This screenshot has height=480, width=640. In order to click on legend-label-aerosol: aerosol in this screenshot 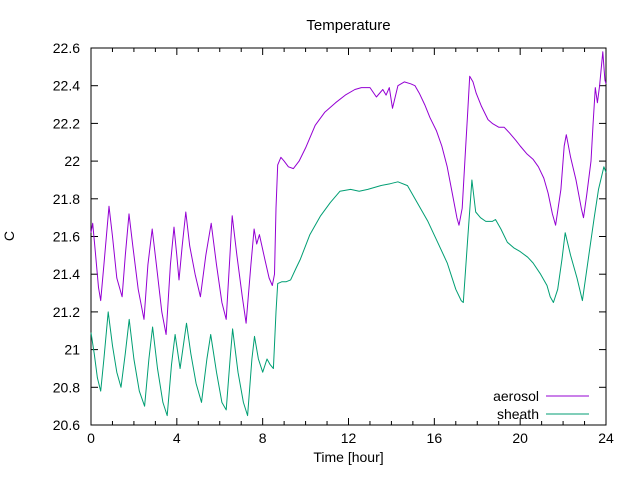, I will do `click(516, 396)`.